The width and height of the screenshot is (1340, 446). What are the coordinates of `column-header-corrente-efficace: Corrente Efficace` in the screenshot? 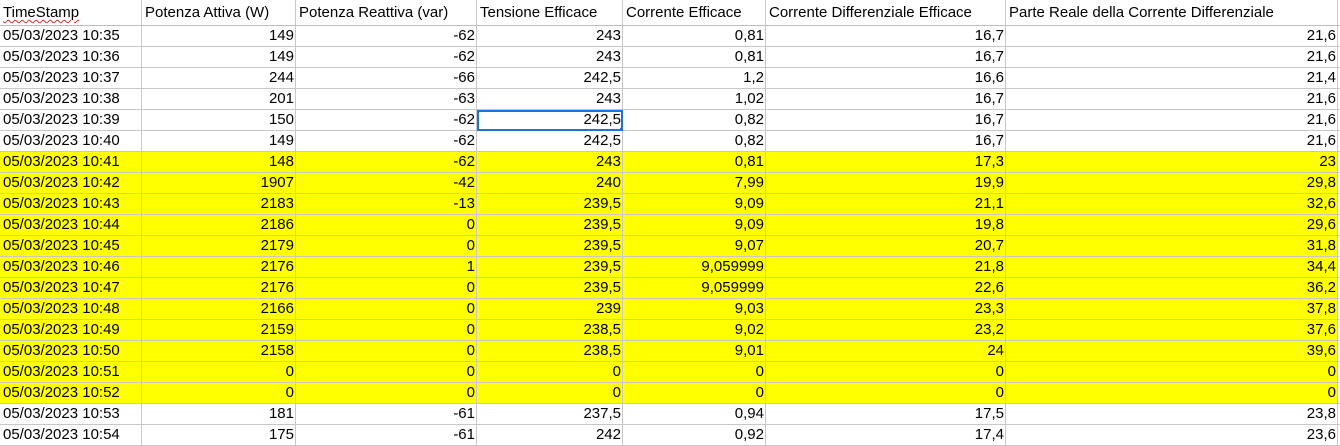 It's located at (694, 13).